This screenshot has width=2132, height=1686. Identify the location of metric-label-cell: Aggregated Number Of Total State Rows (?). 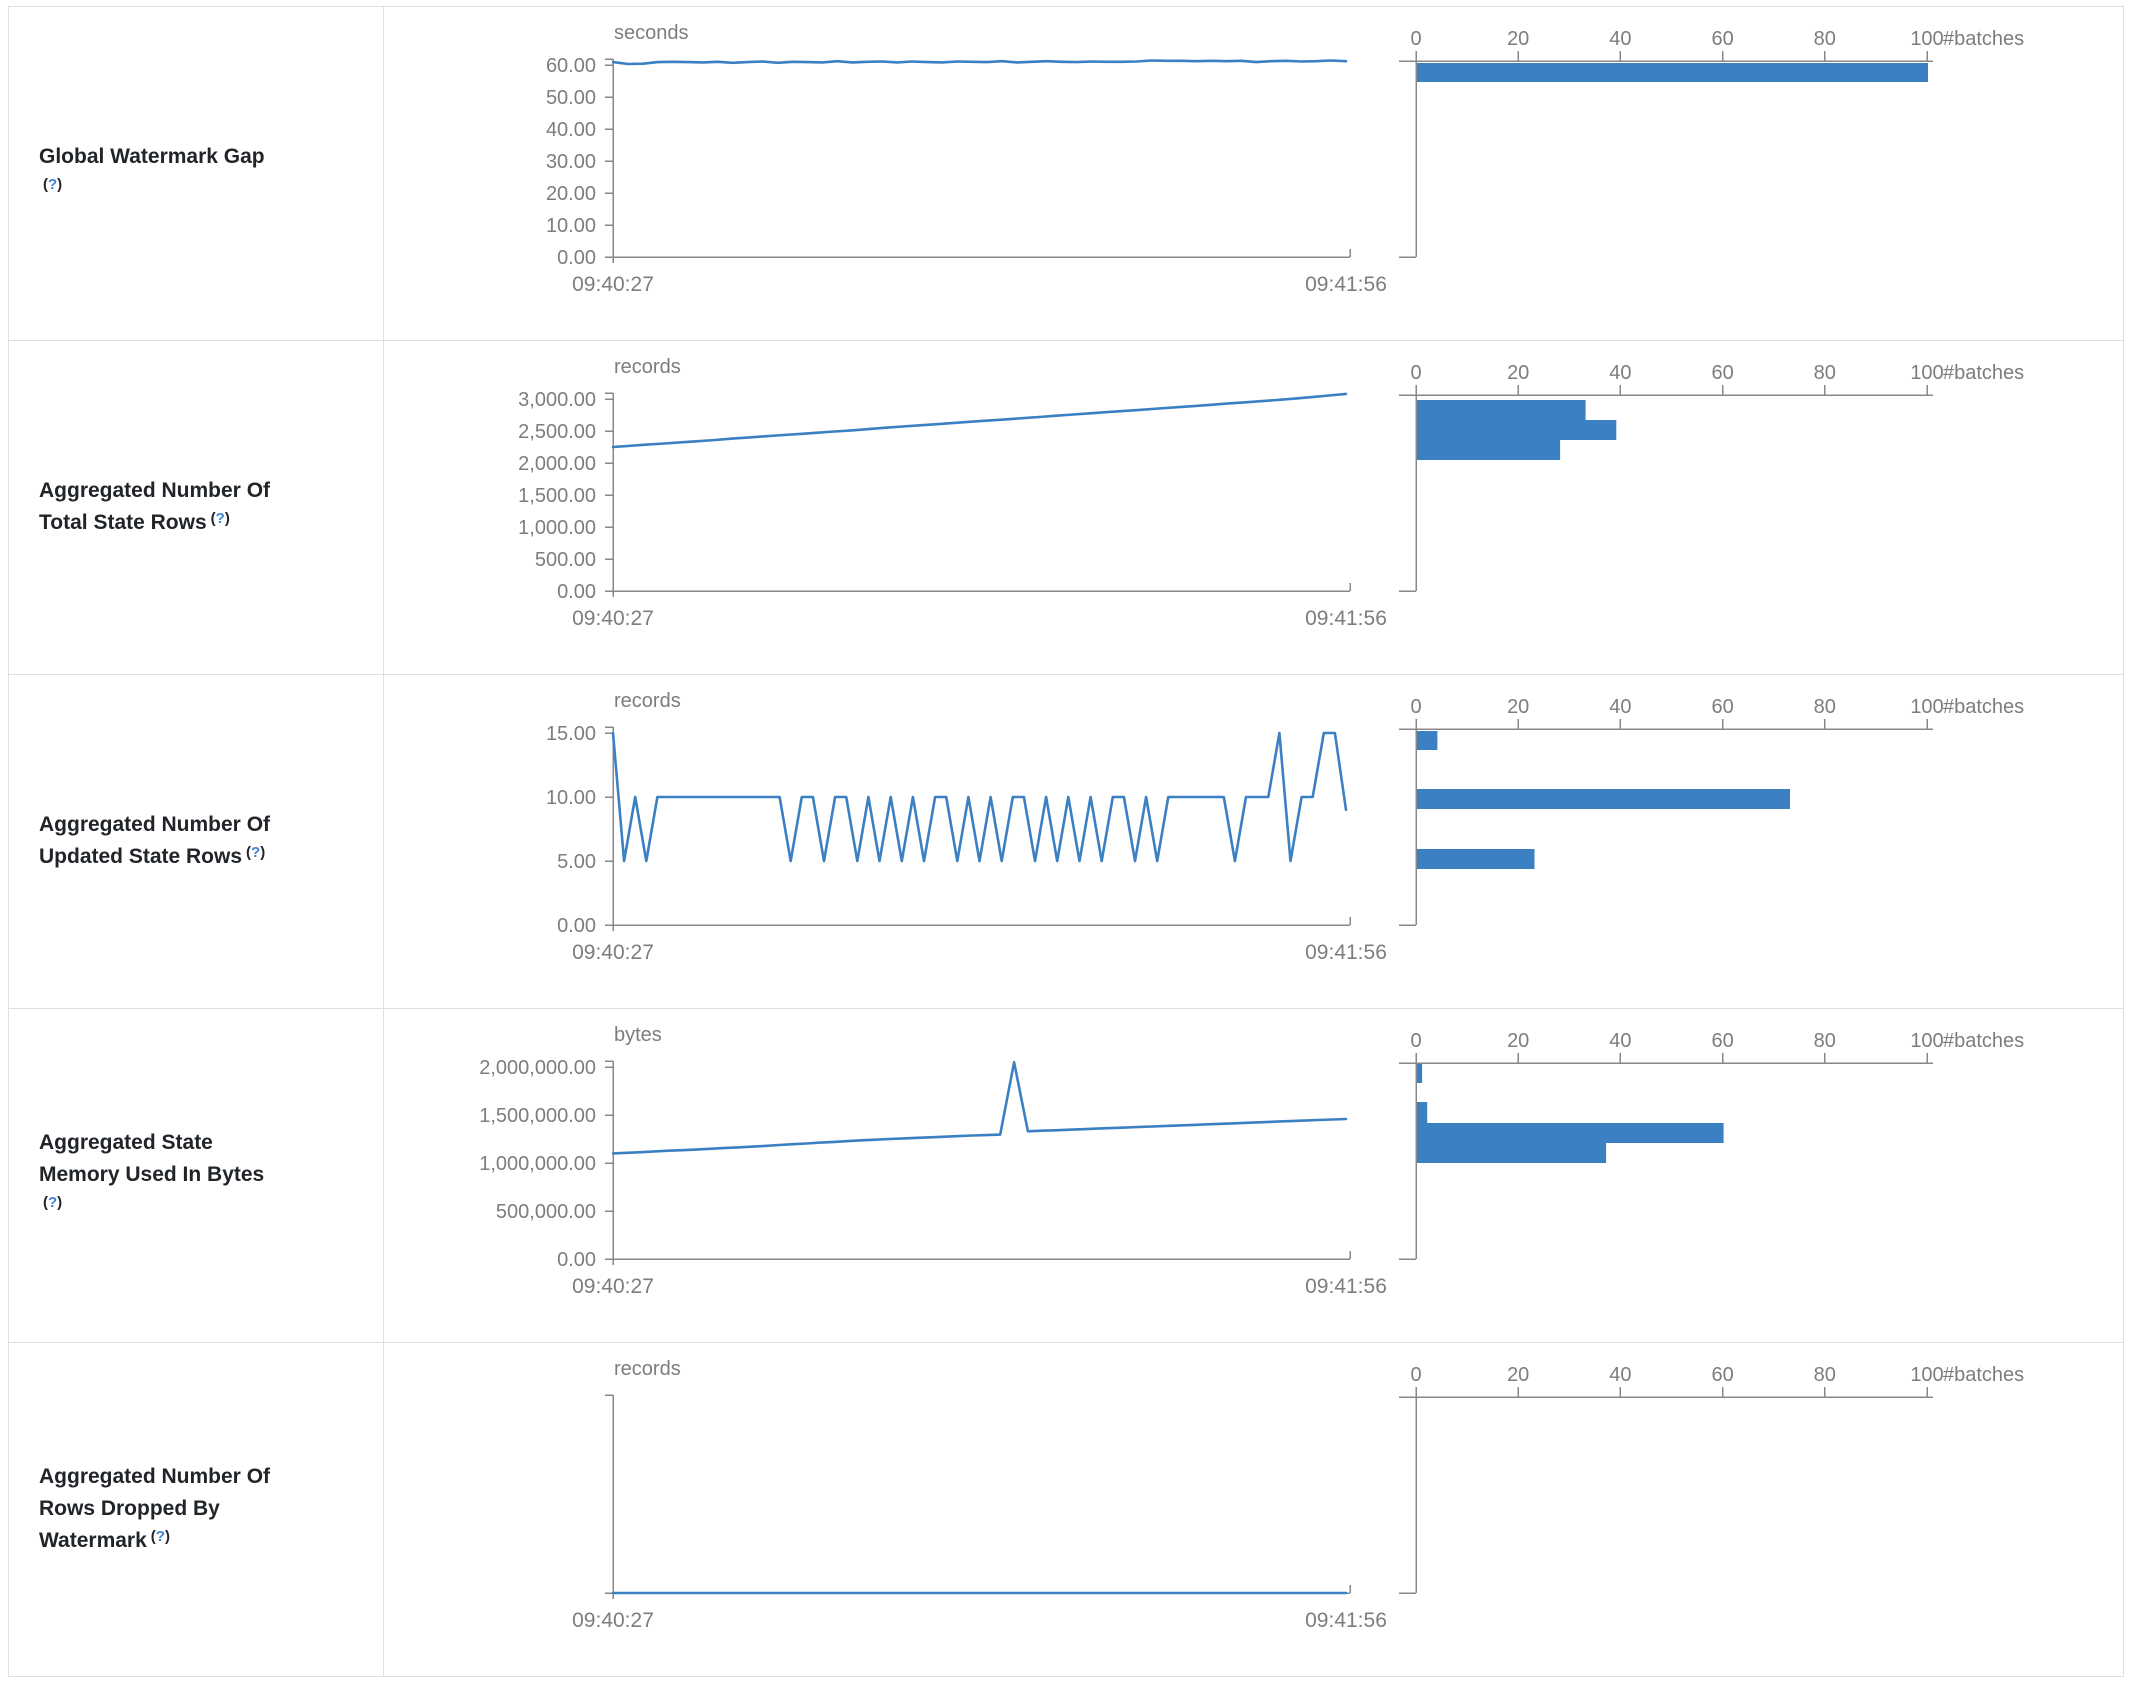
(196, 507).